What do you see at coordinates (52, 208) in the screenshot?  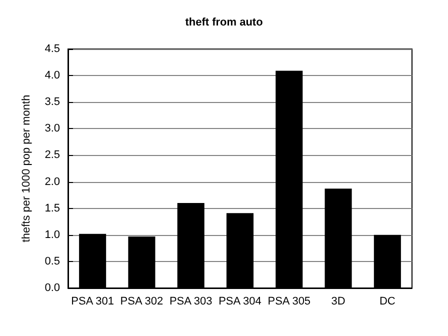 I see `y-tick-label: 1.5` at bounding box center [52, 208].